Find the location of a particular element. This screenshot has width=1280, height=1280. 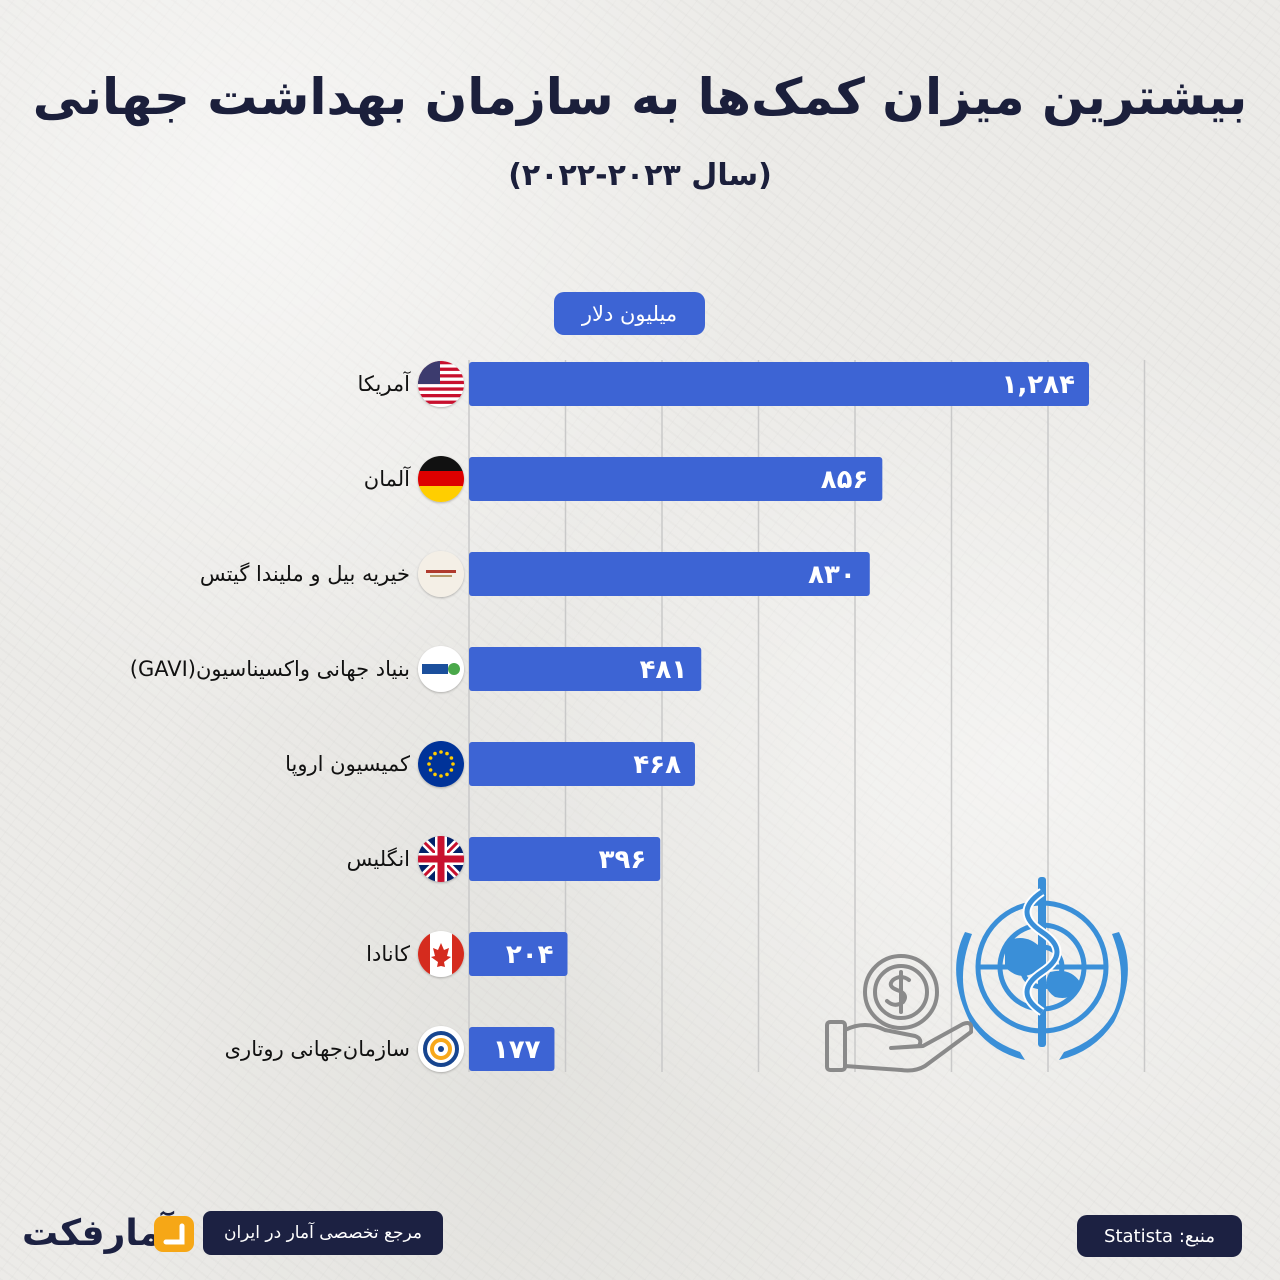

gavi-logo-icon is located at coordinates (441, 669).